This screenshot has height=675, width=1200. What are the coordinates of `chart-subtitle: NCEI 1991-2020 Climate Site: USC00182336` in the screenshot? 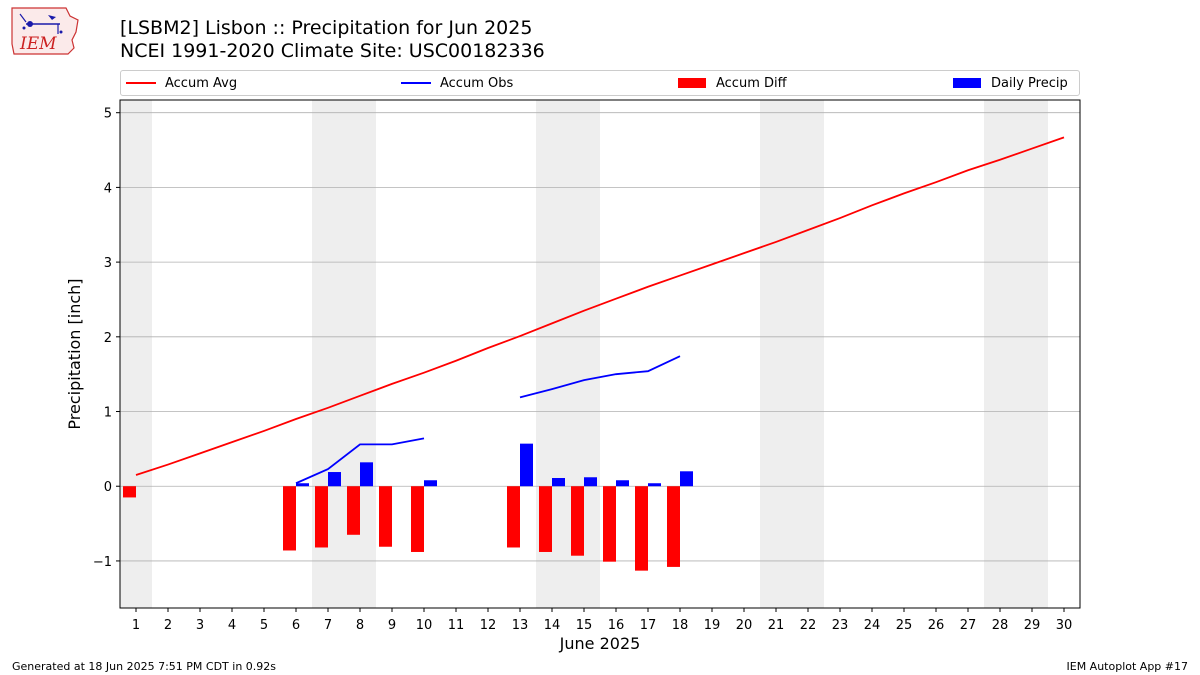 It's located at (332, 51).